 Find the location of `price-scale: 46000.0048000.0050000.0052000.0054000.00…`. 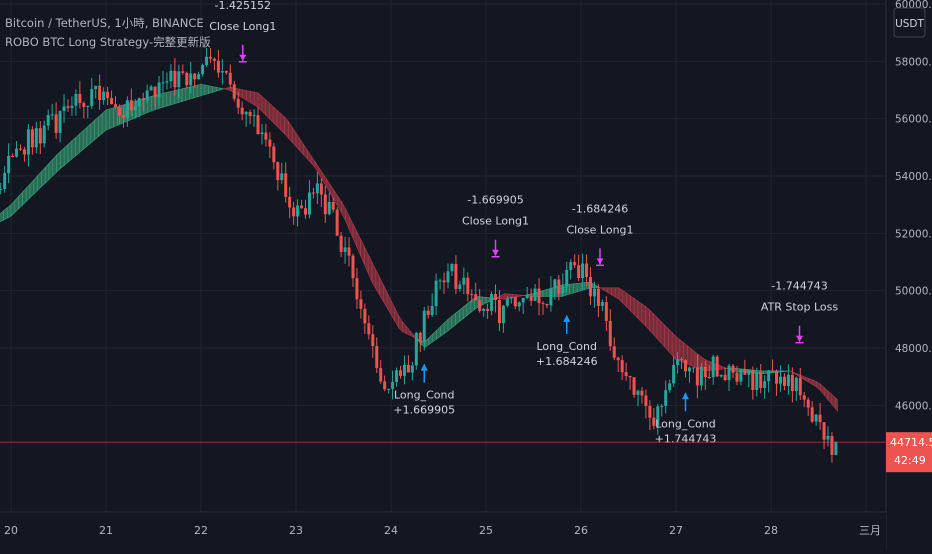

price-scale: 46000.0048000.0050000.0052000.0054000.00… is located at coordinates (909, 275).